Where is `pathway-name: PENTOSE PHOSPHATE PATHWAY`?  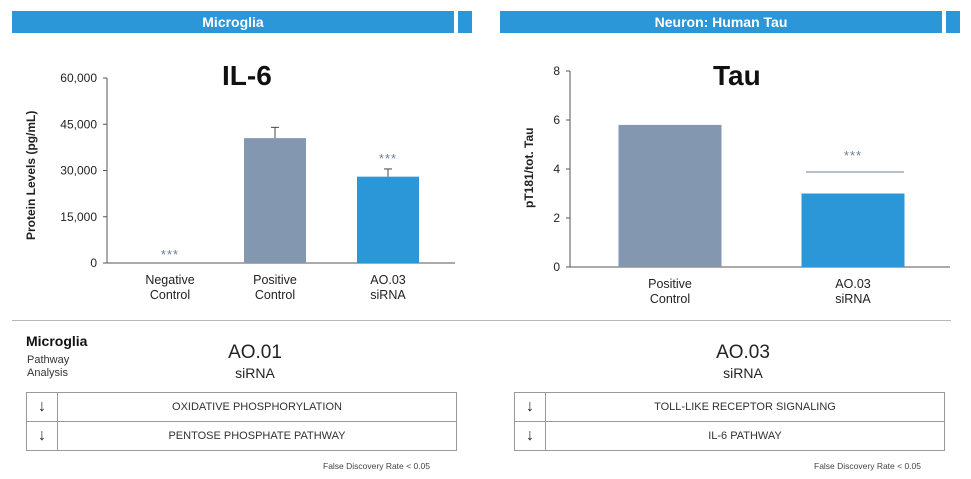 pathway-name: PENTOSE PHOSPHATE PATHWAY is located at coordinates (257, 436).